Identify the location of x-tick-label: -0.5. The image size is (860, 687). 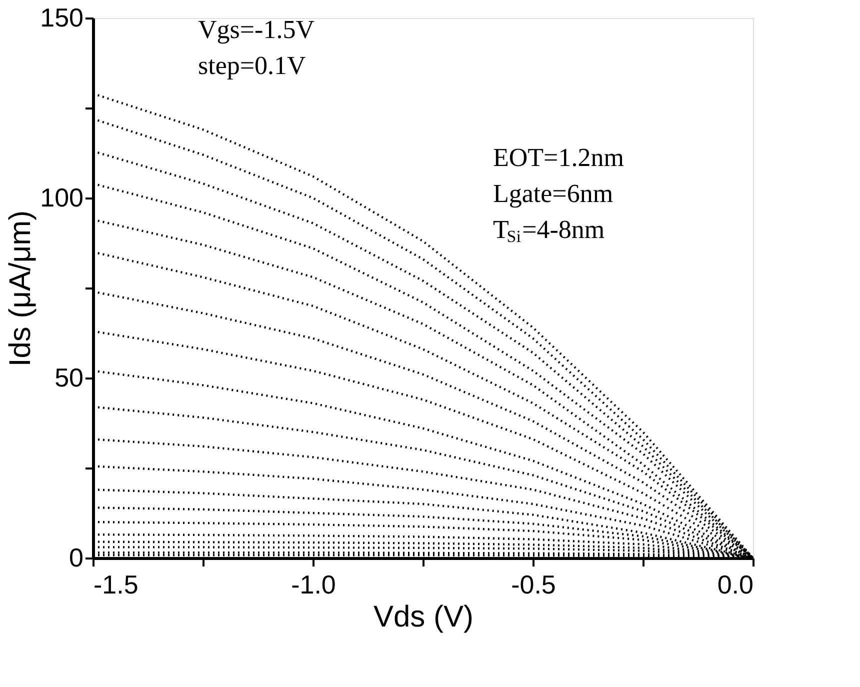
(533, 585).